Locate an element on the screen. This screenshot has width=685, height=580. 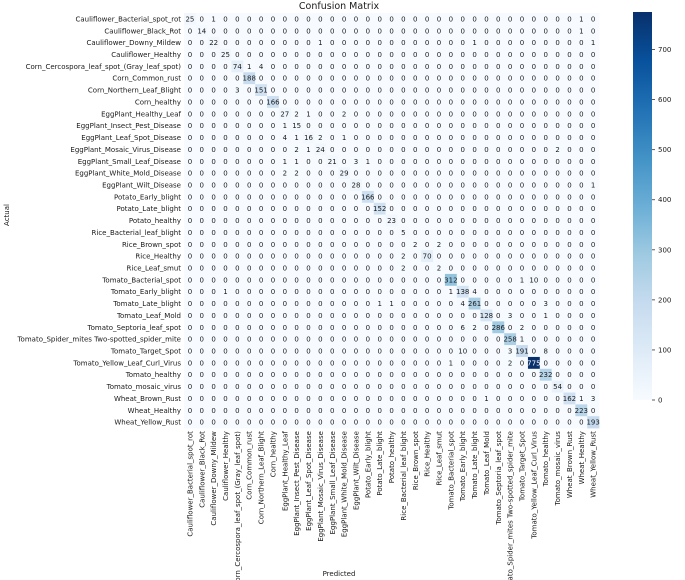
colorbar-tick-label: 700 is located at coordinates (664, 50).